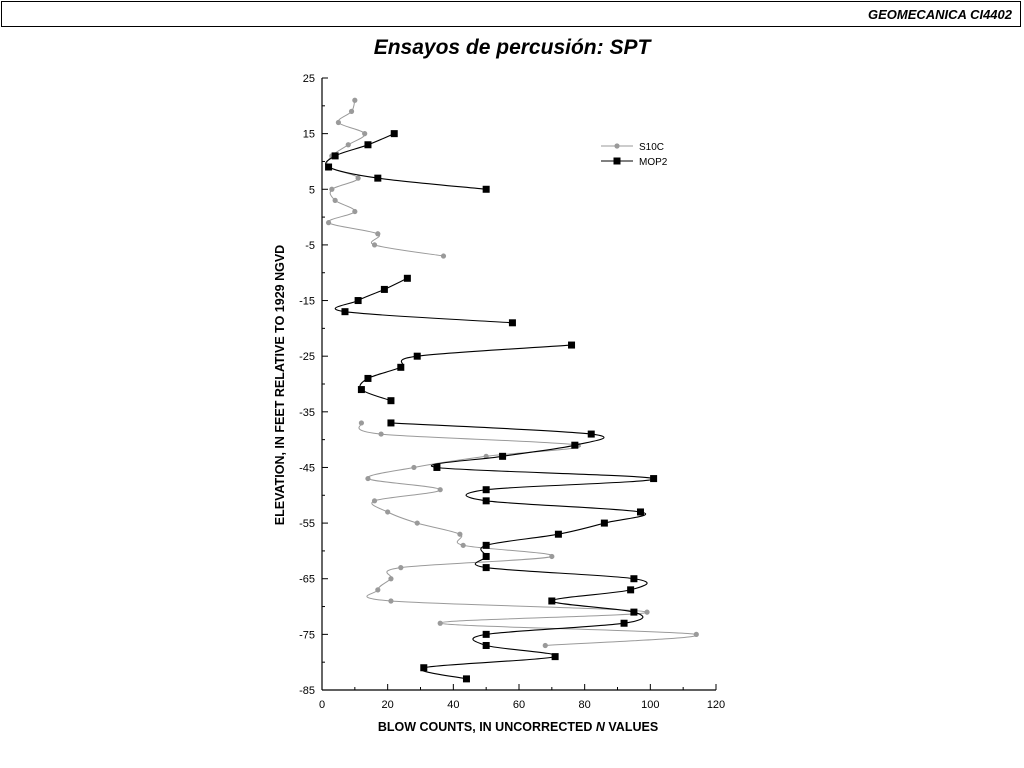 Image resolution: width=1024 pixels, height=768 pixels. Describe the element at coordinates (617, 161) in the screenshot. I see `legend-marker-mop2` at that location.